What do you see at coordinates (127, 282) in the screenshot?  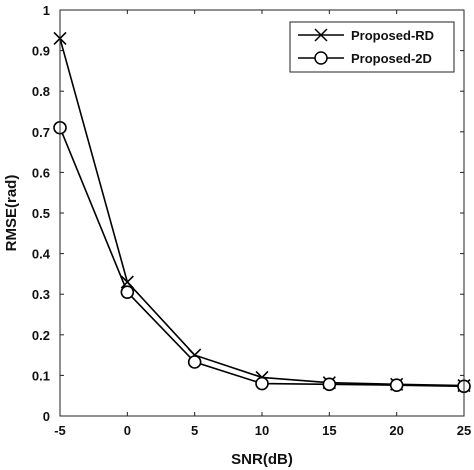 I see `data-point-x-marker` at bounding box center [127, 282].